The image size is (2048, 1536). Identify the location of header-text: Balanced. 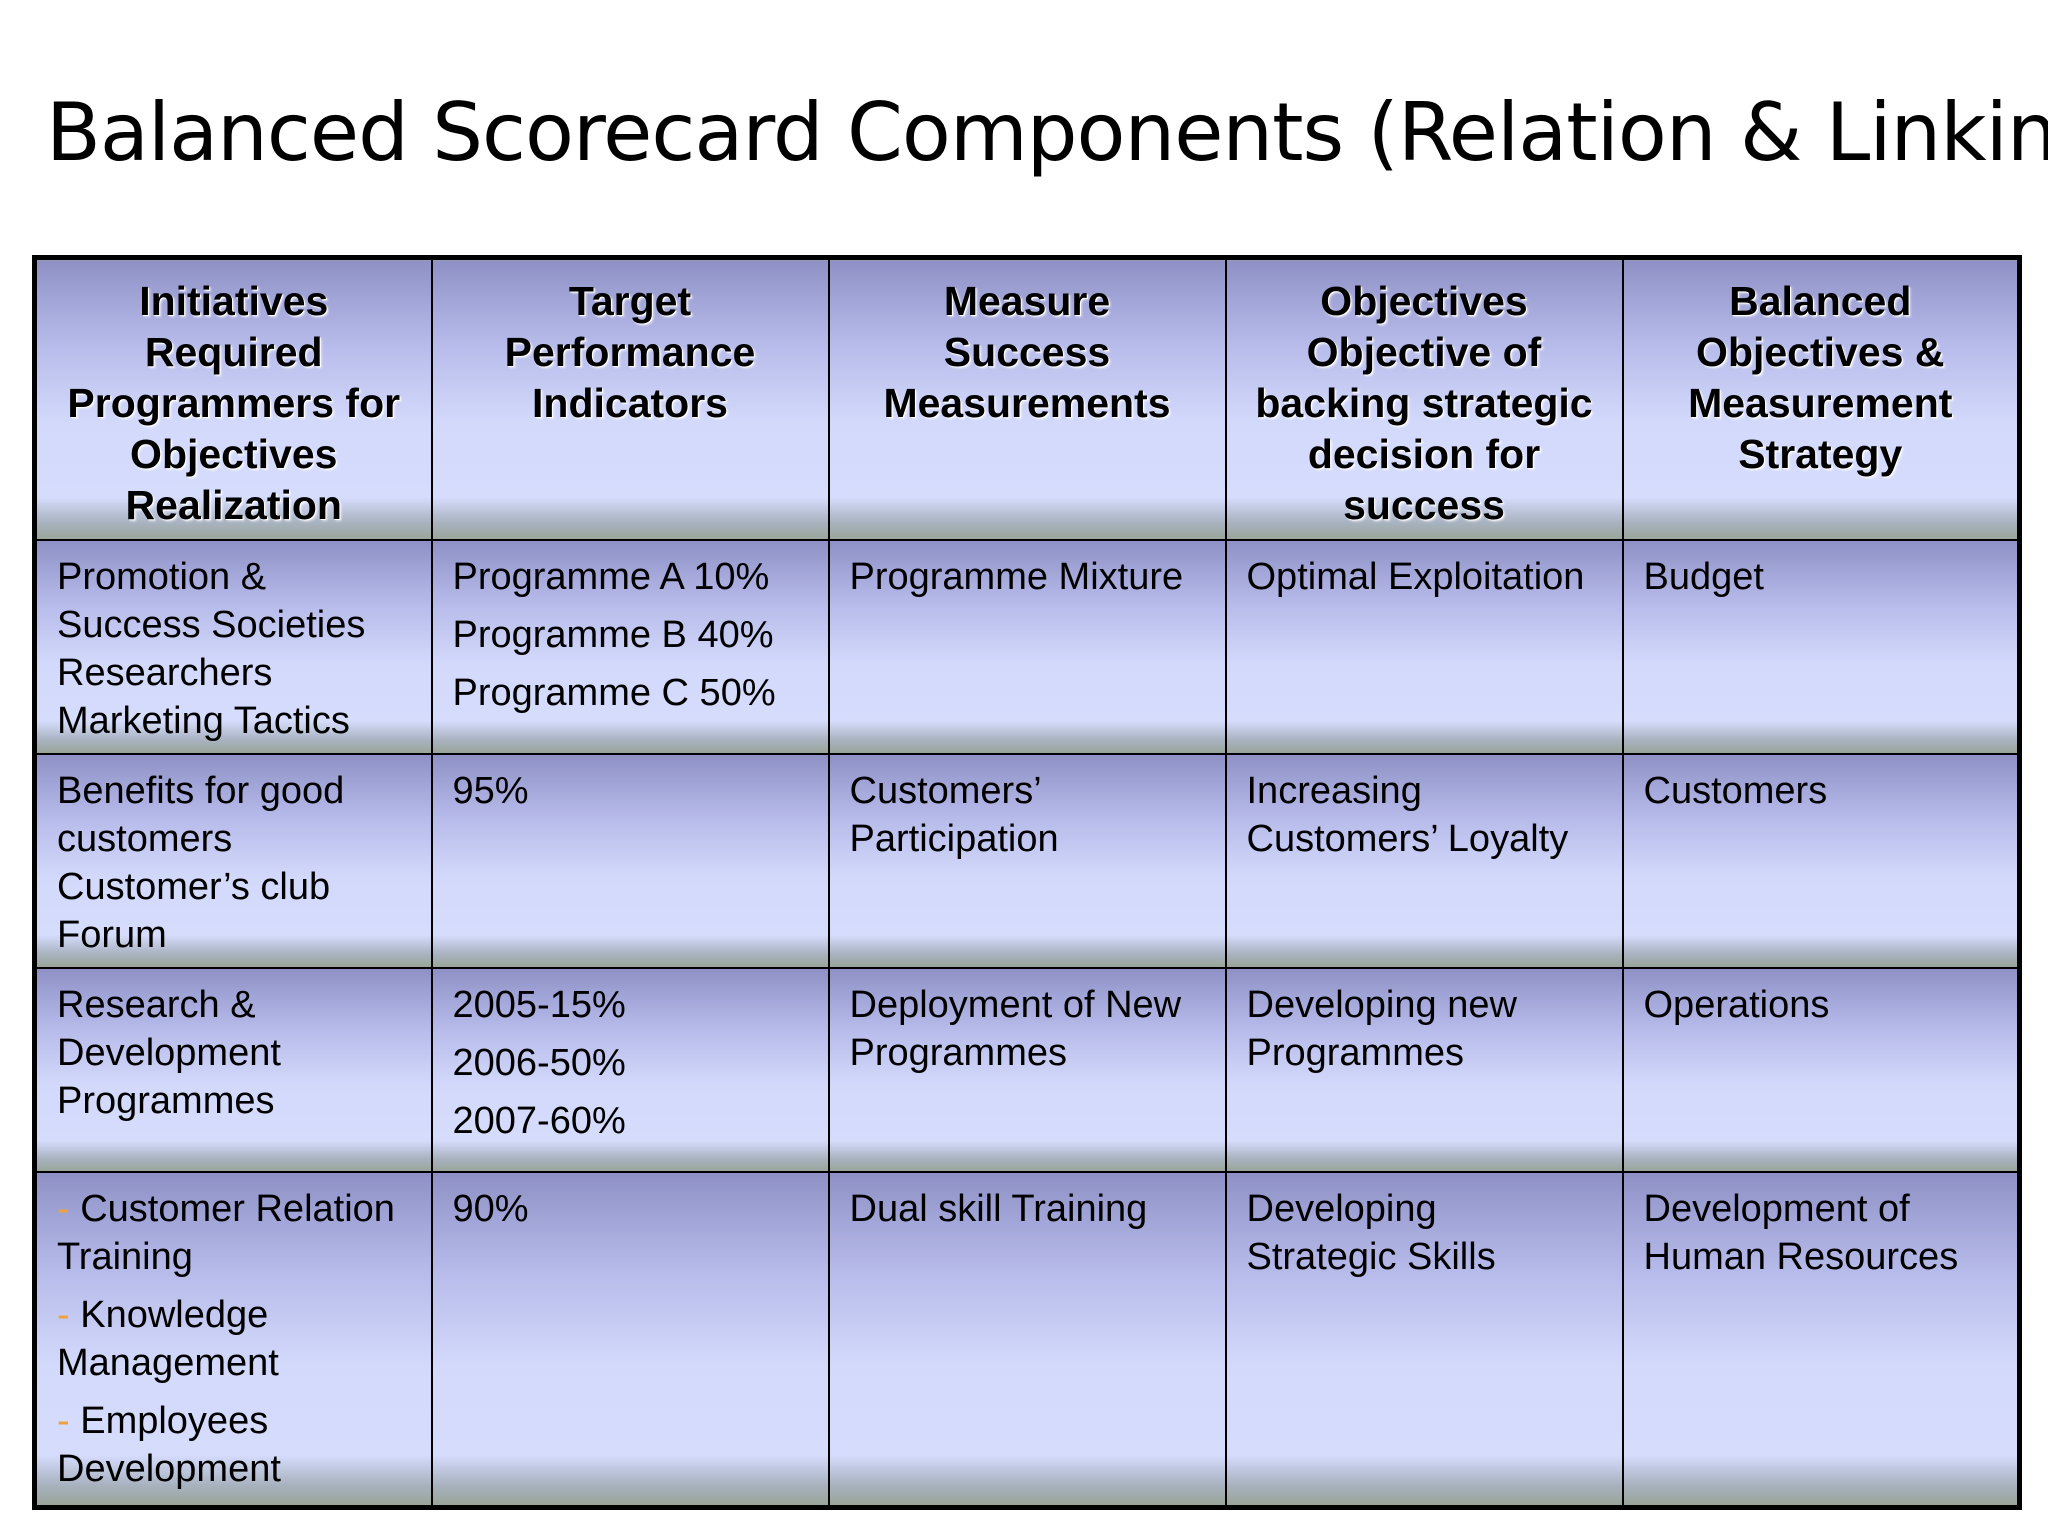
(1820, 301).